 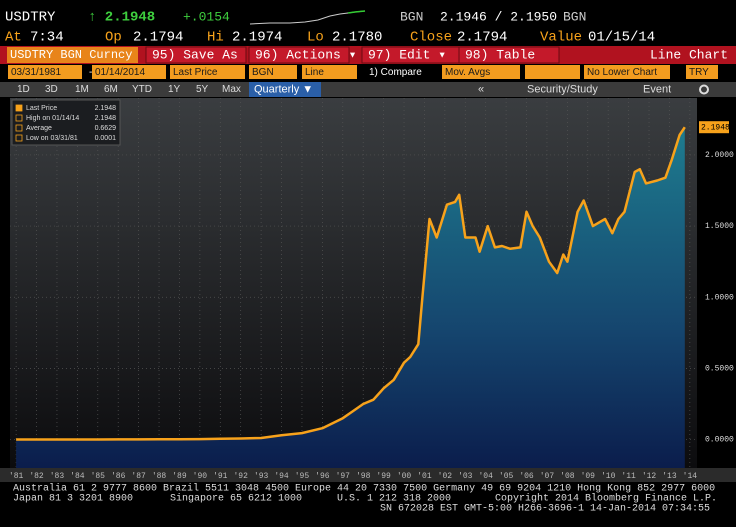 What do you see at coordinates (236, 499) in the screenshot?
I see `footer-line: Singapore 65 6212 1000` at bounding box center [236, 499].